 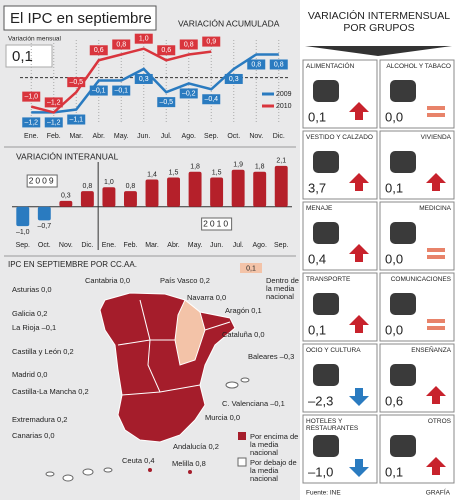 What do you see at coordinates (29, 374) in the screenshot?
I see `region-label: Madrid 0,0` at bounding box center [29, 374].